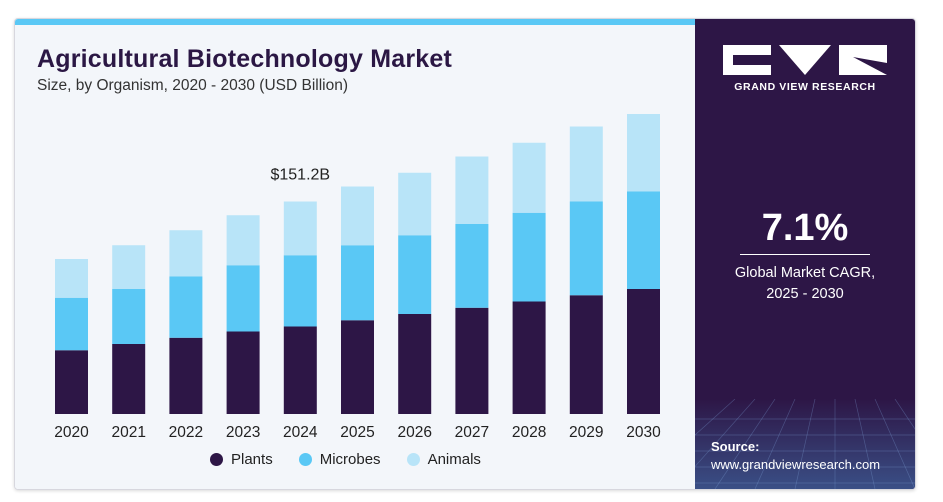  I want to click on bar-animals-2028, so click(529, 177).